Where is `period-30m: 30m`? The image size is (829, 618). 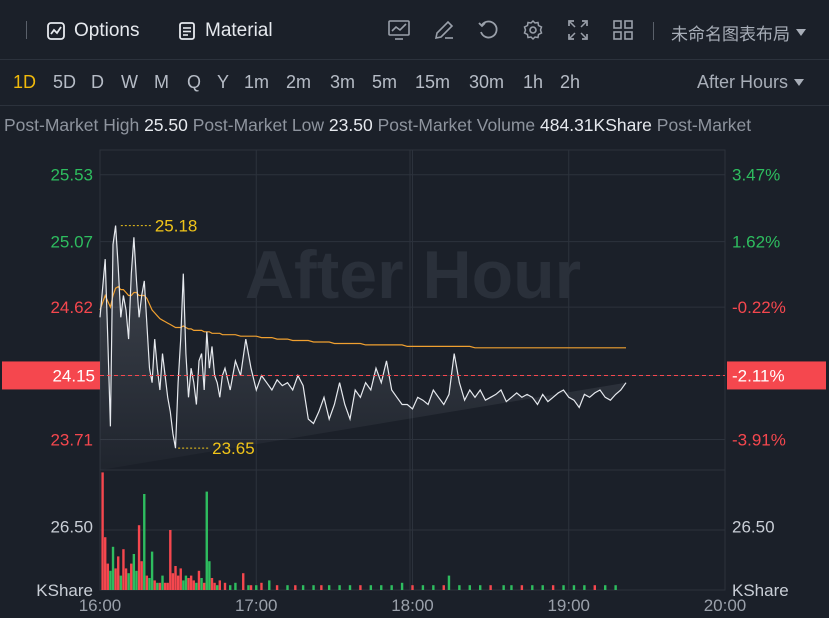
period-30m: 30m is located at coordinates (487, 82).